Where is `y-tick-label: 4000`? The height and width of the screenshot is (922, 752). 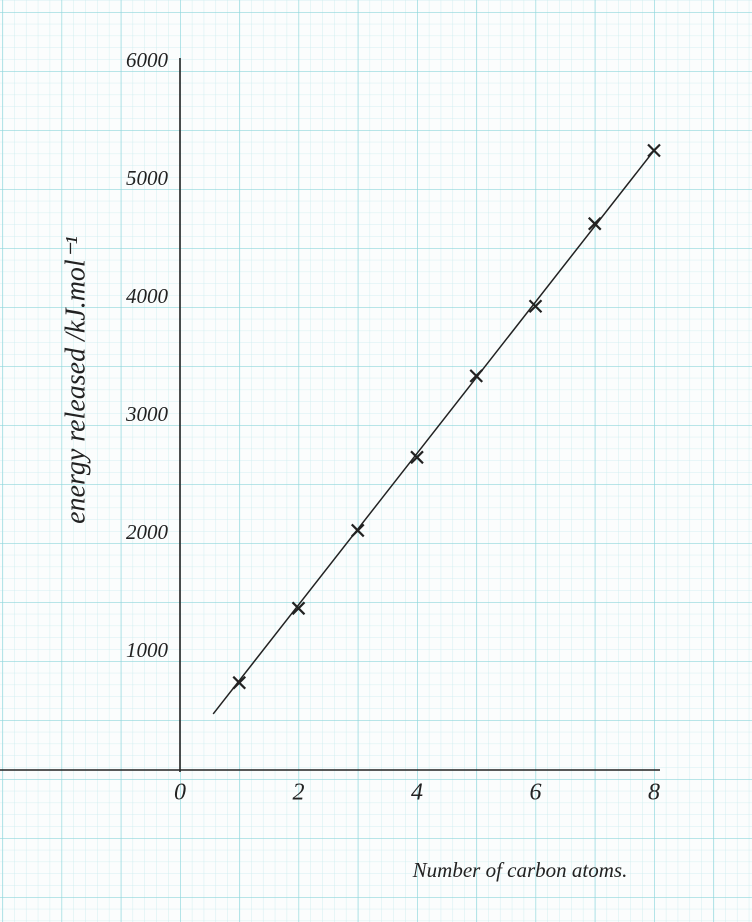
y-tick-label: 4000 is located at coordinates (147, 296).